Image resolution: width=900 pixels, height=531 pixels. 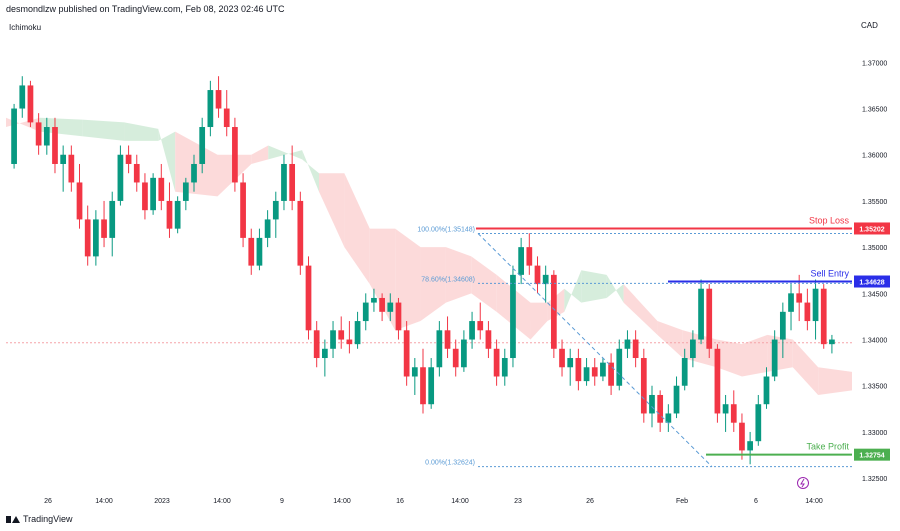 I want to click on fib-label: 78.60%(1.34608), so click(x=448, y=279).